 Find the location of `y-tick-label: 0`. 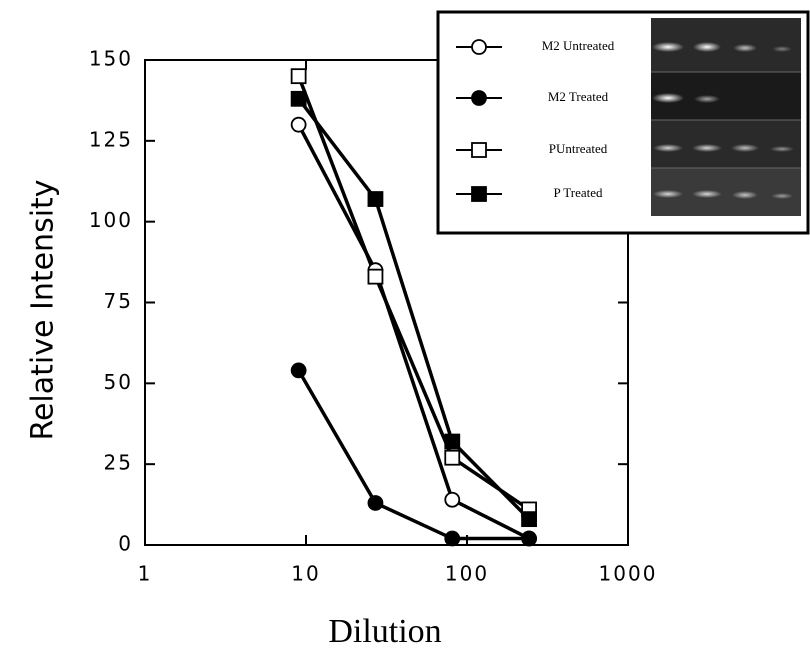

y-tick-label: 0 is located at coordinates (125, 544).